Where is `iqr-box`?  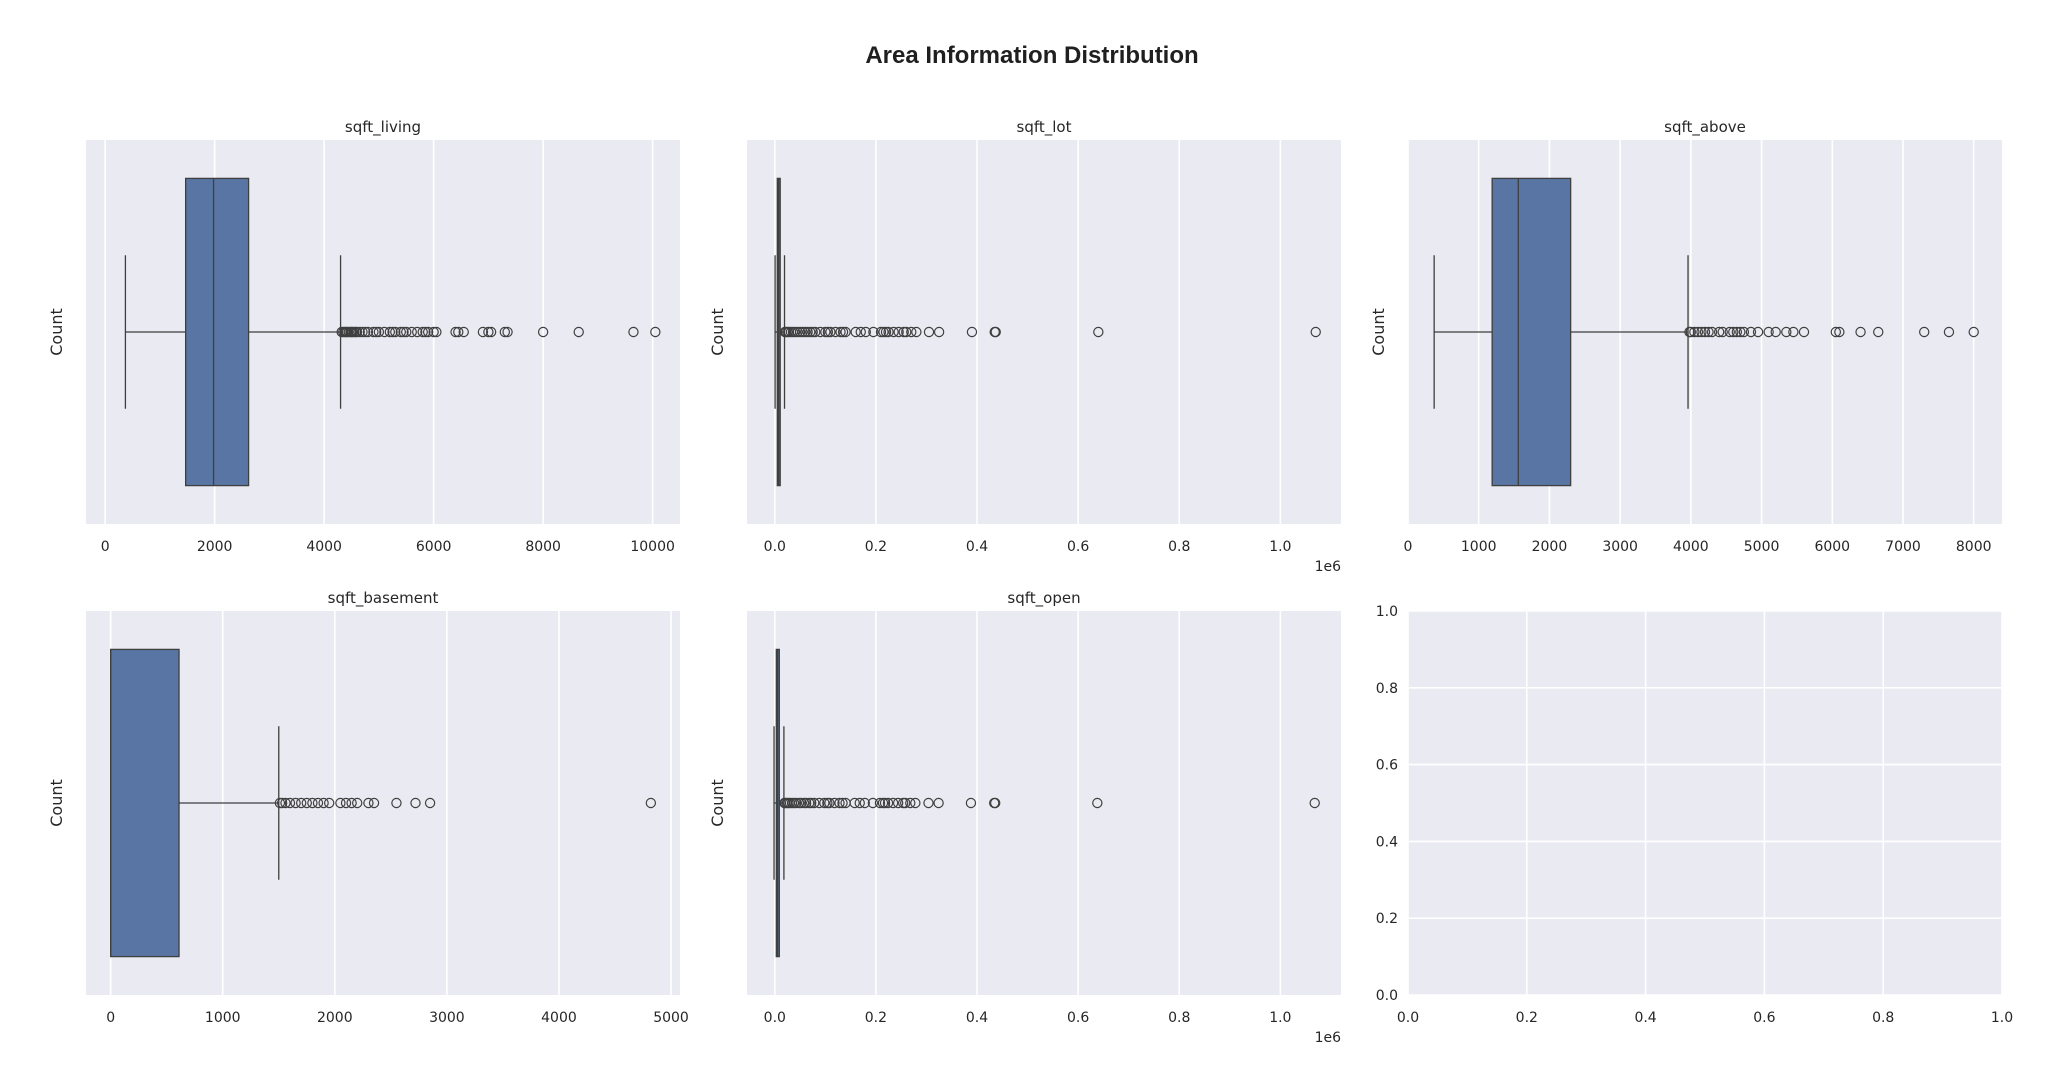 iqr-box is located at coordinates (145, 803).